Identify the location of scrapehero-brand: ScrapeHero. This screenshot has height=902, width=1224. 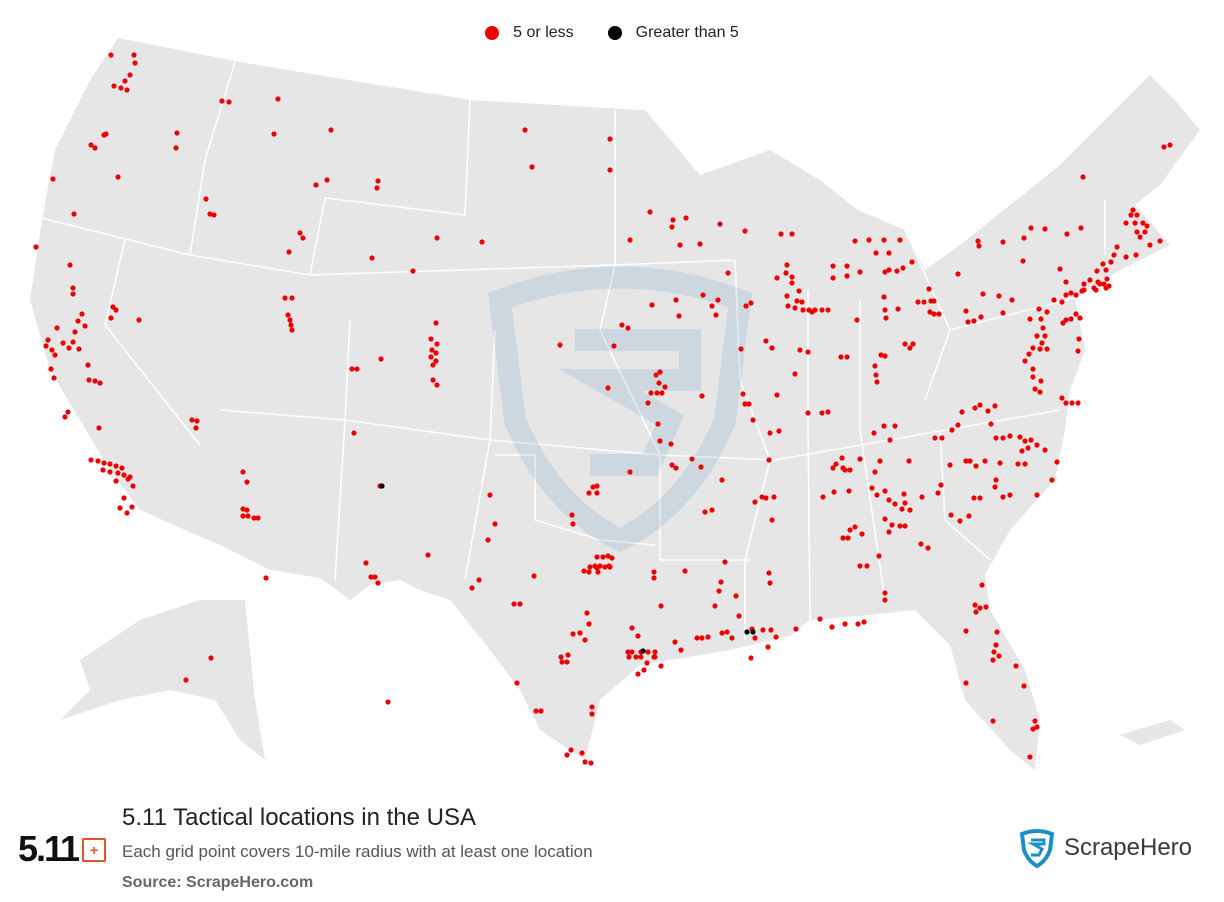
(1105, 848).